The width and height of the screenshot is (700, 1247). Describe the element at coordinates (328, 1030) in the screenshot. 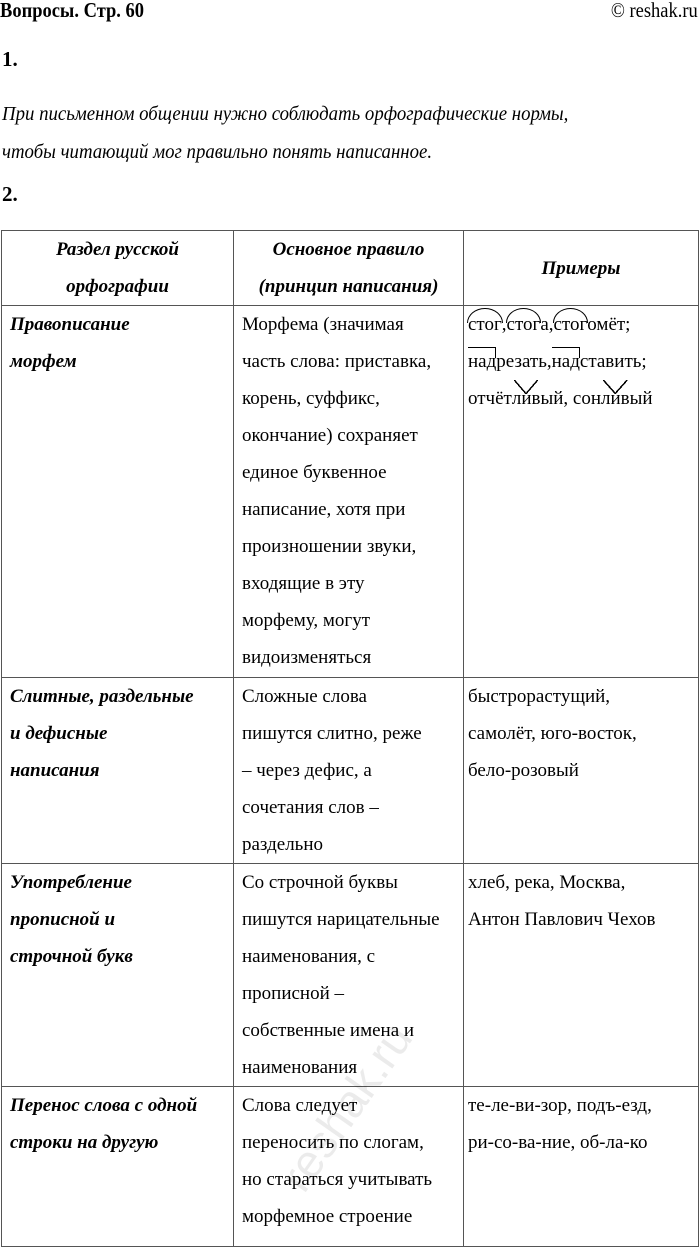

I see `rule-line: собственные имена и` at that location.